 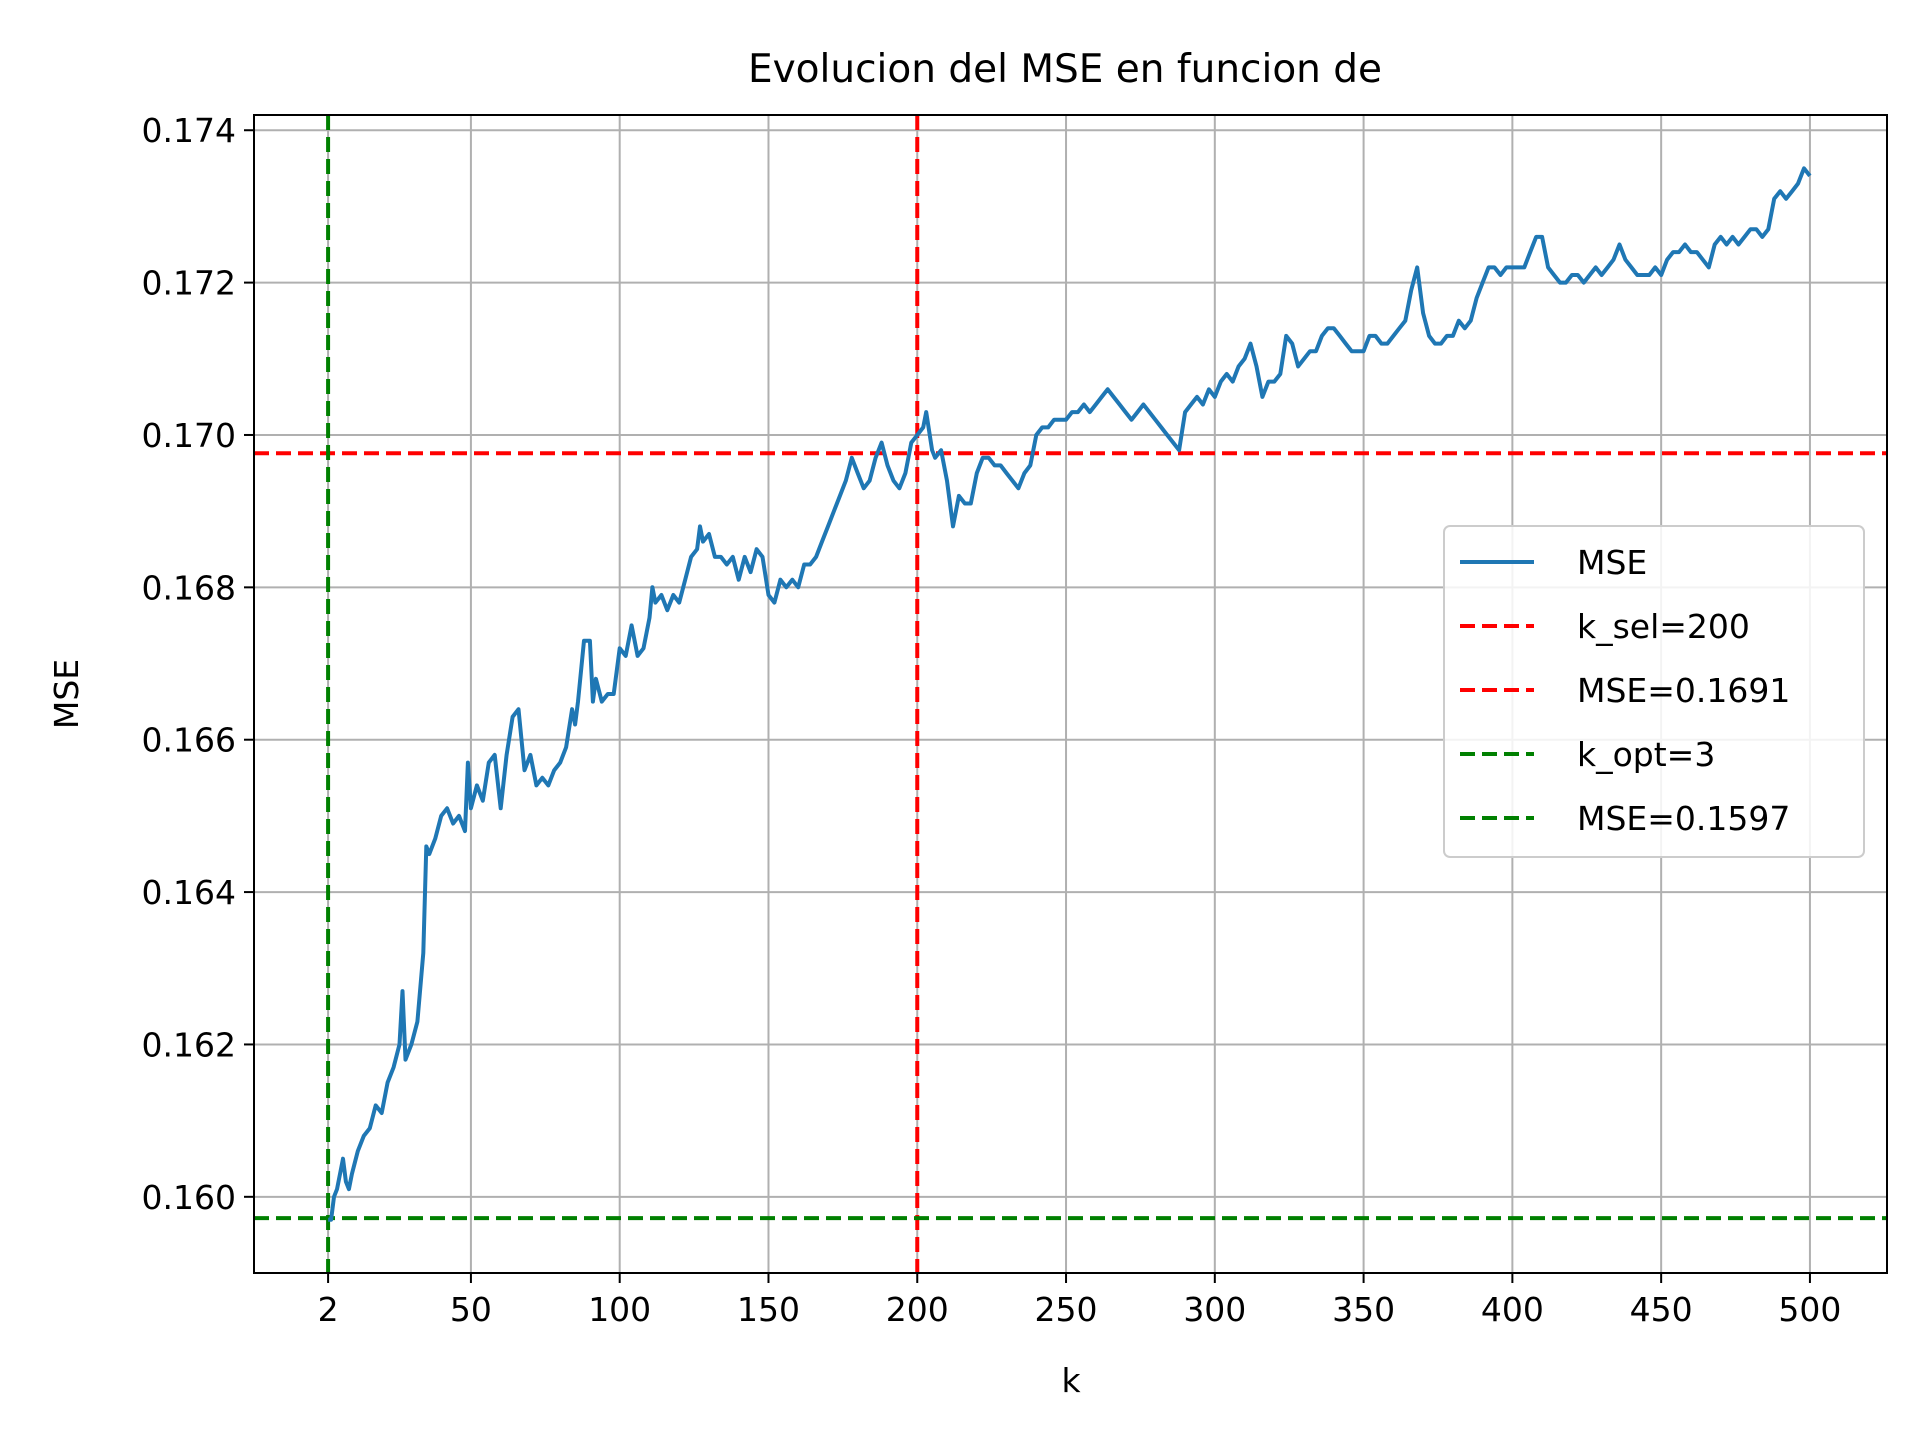 What do you see at coordinates (1512, 1309) in the screenshot?
I see `x-tick-label: 400` at bounding box center [1512, 1309].